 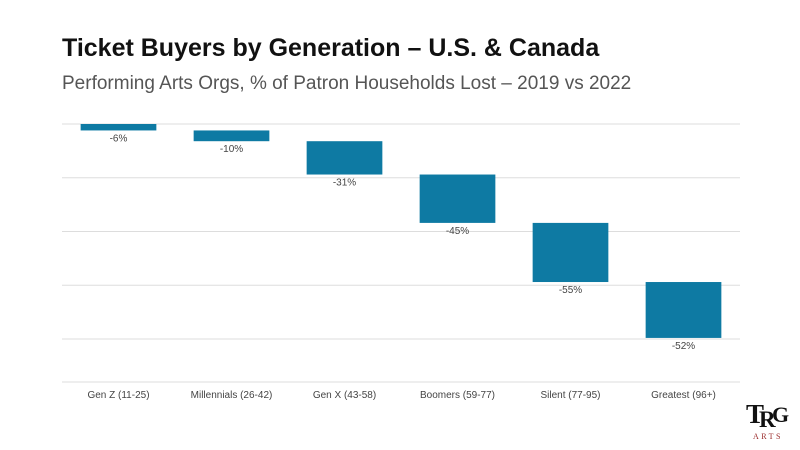 What do you see at coordinates (457, 231) in the screenshot?
I see `value-label-3: -45%` at bounding box center [457, 231].